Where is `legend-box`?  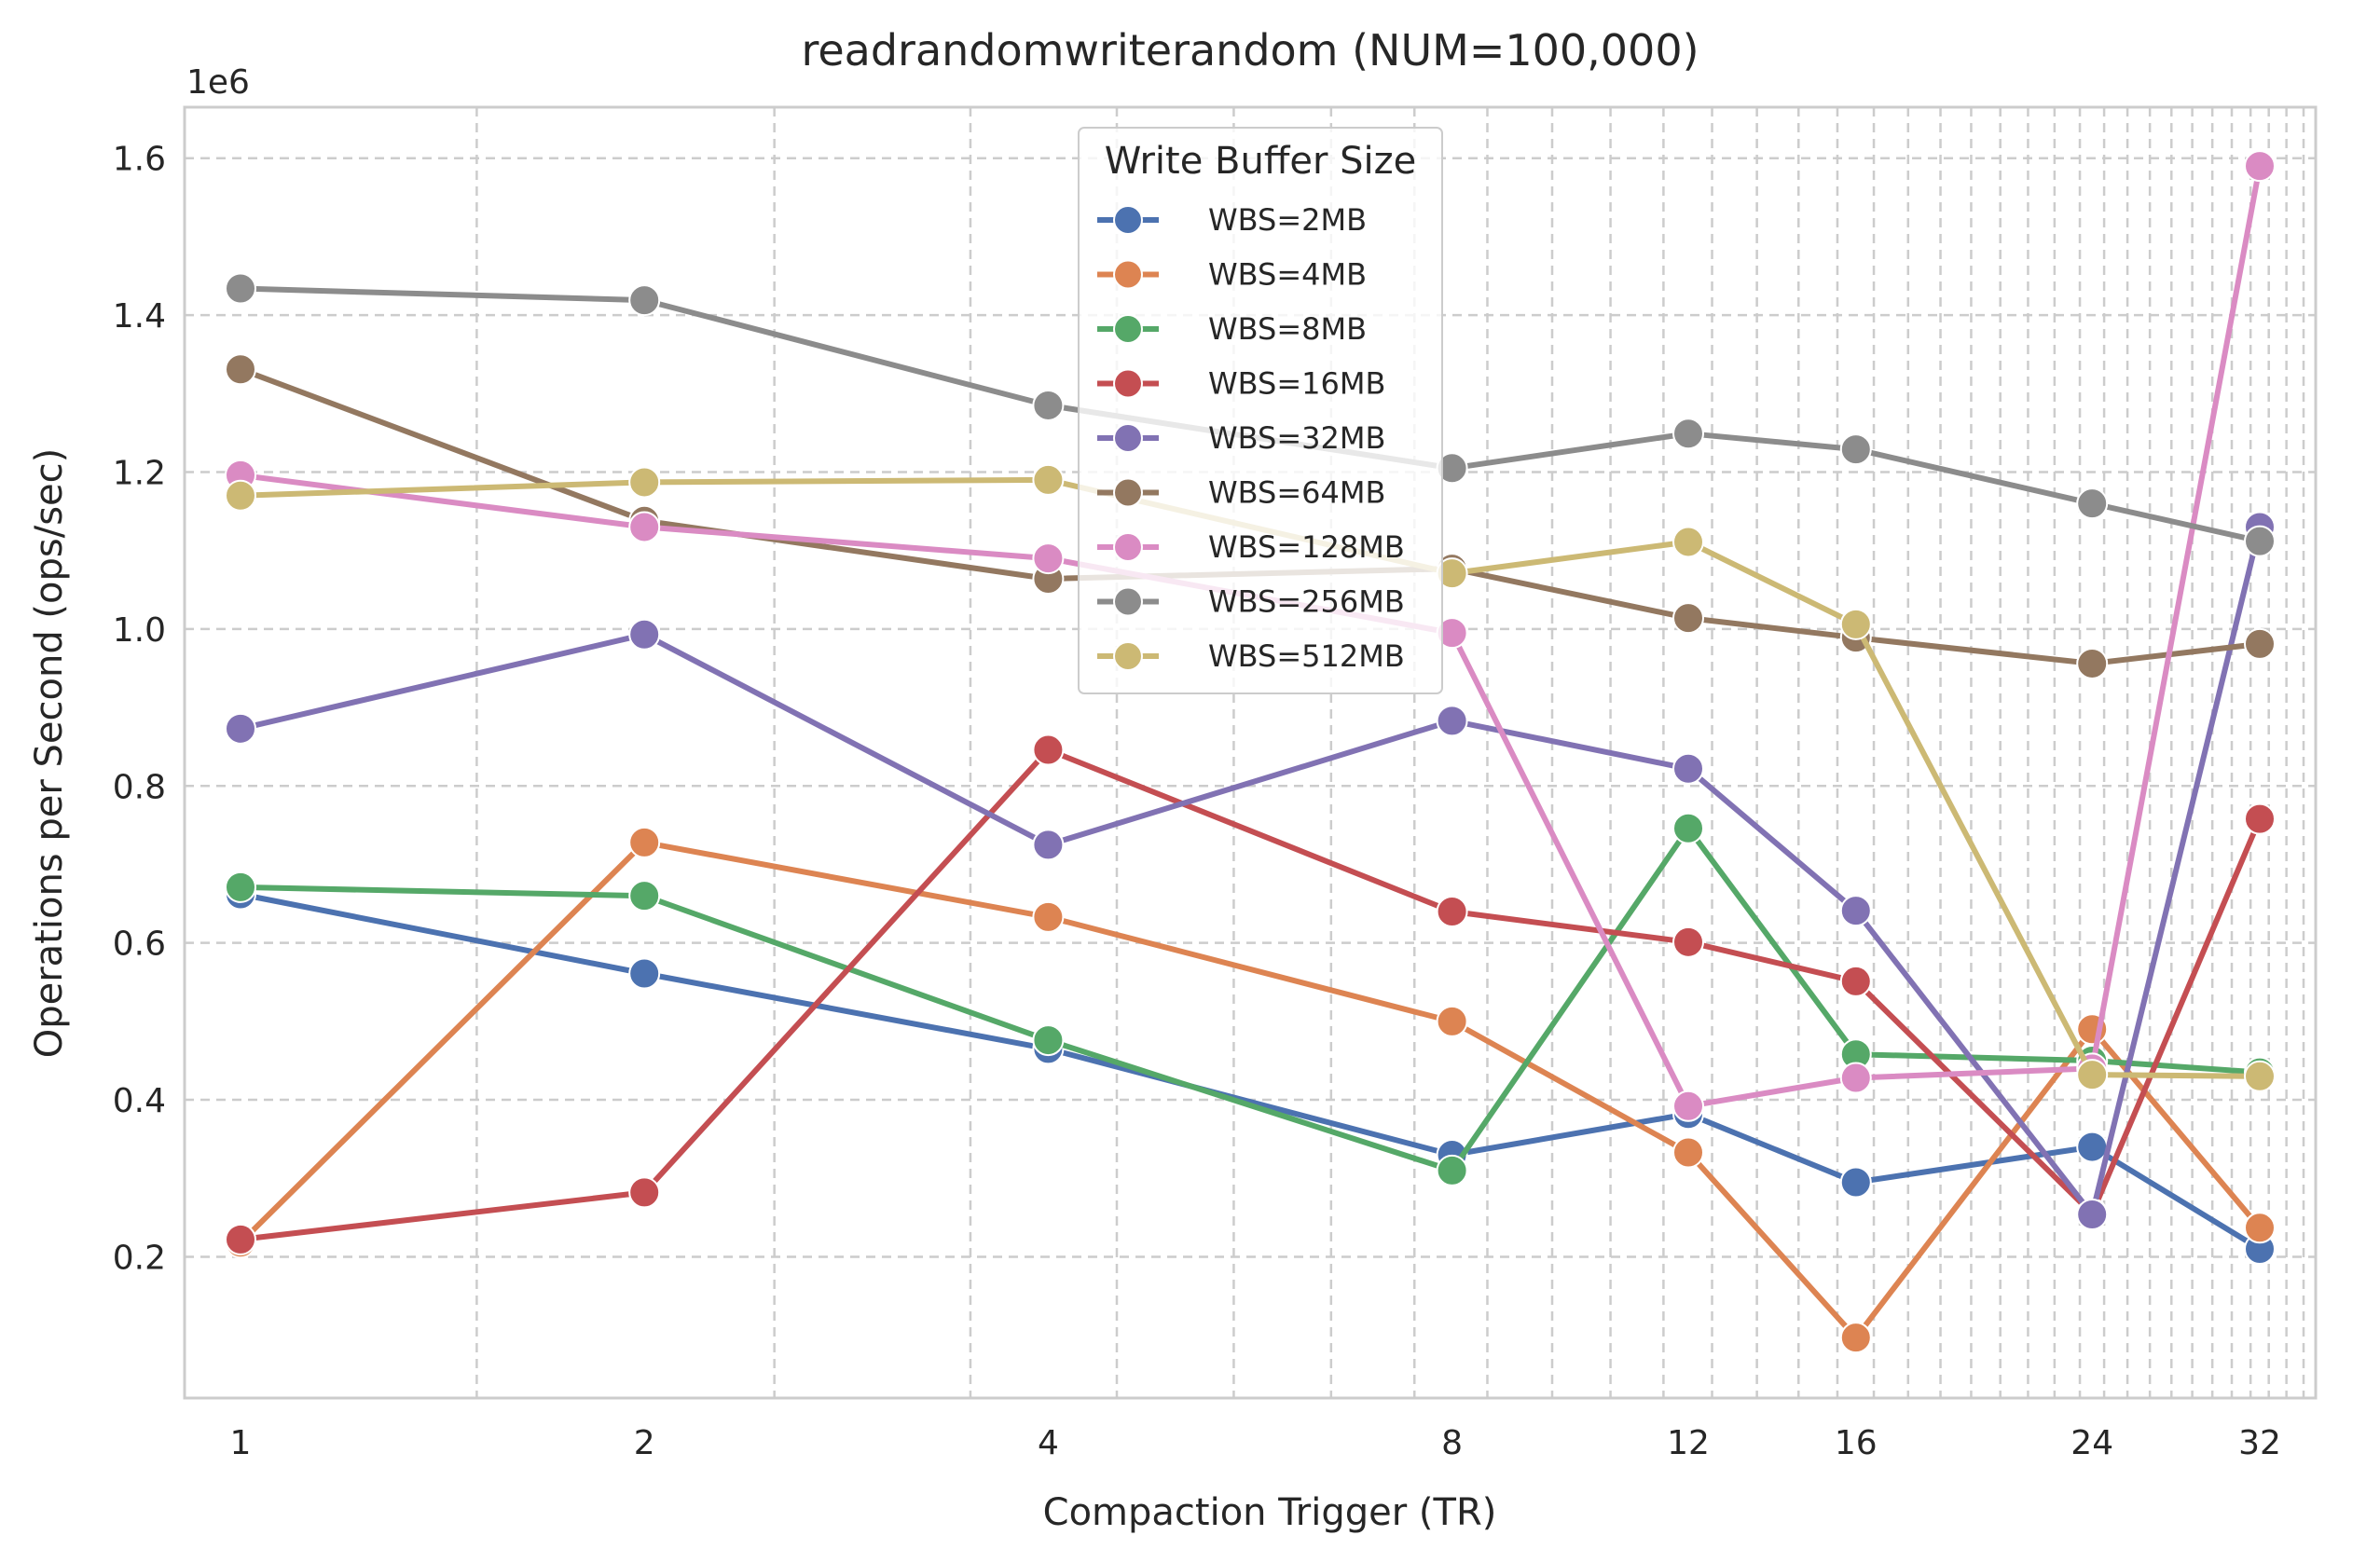 legend-box is located at coordinates (1260, 410).